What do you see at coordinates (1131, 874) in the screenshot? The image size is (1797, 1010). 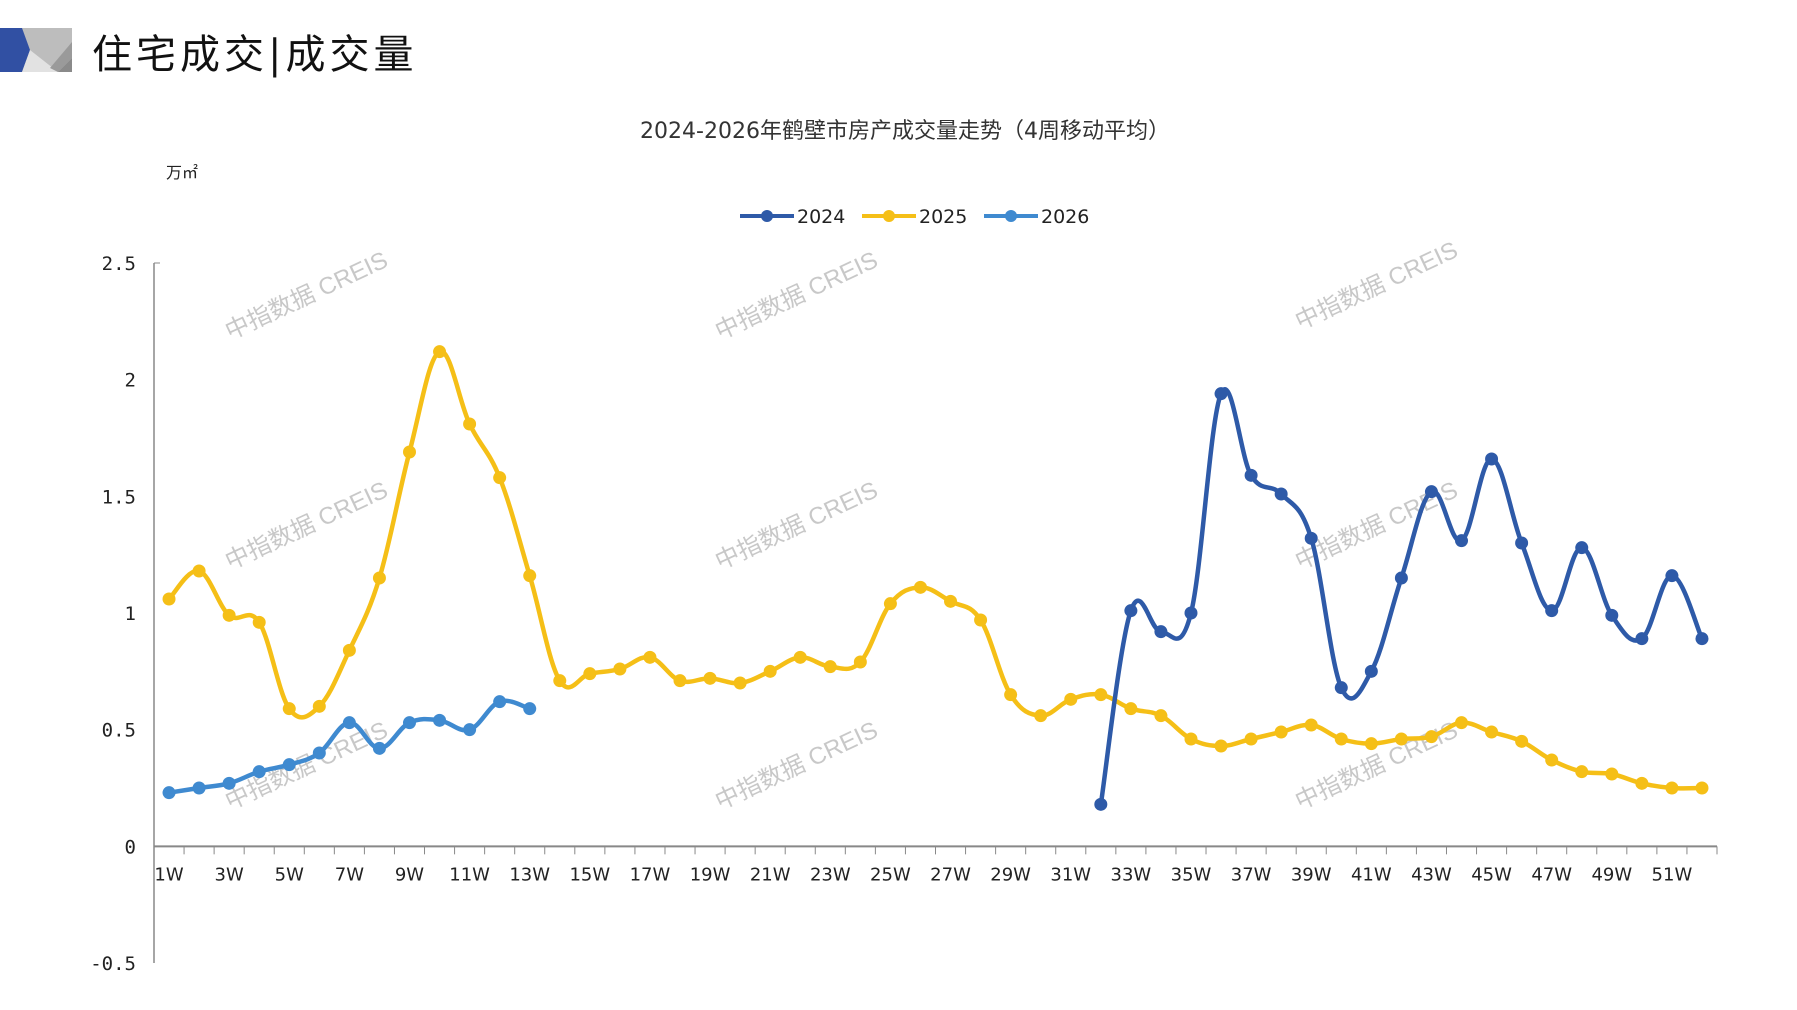 I see `x-tick-label: 33W` at bounding box center [1131, 874].